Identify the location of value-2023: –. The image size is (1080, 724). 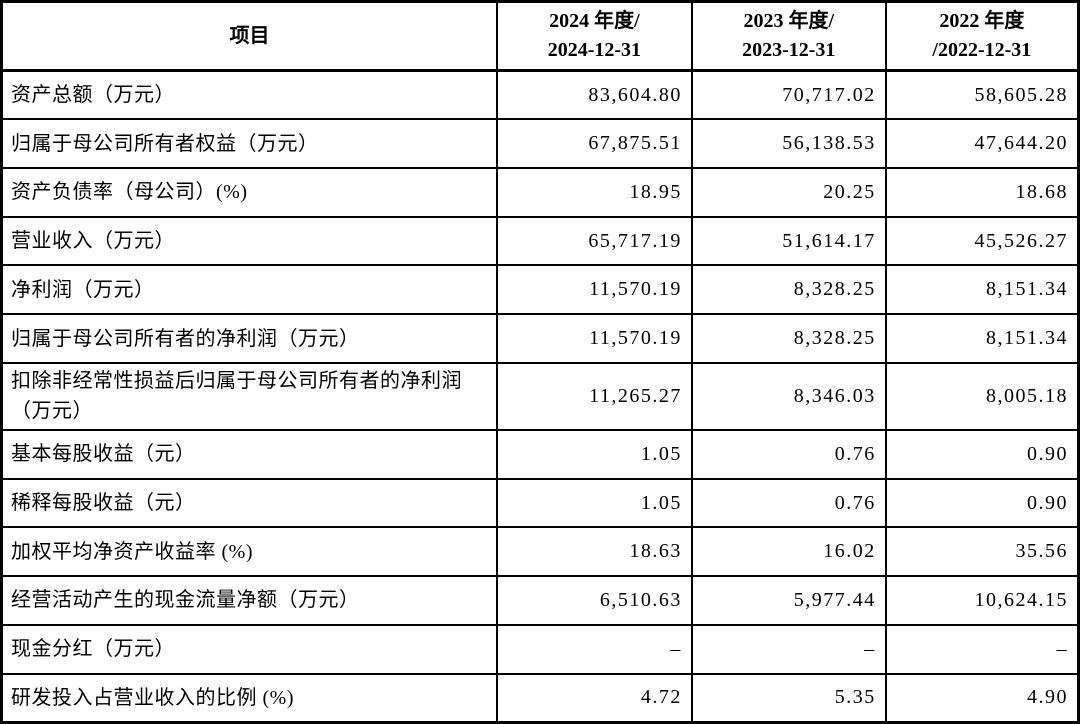
(788, 649).